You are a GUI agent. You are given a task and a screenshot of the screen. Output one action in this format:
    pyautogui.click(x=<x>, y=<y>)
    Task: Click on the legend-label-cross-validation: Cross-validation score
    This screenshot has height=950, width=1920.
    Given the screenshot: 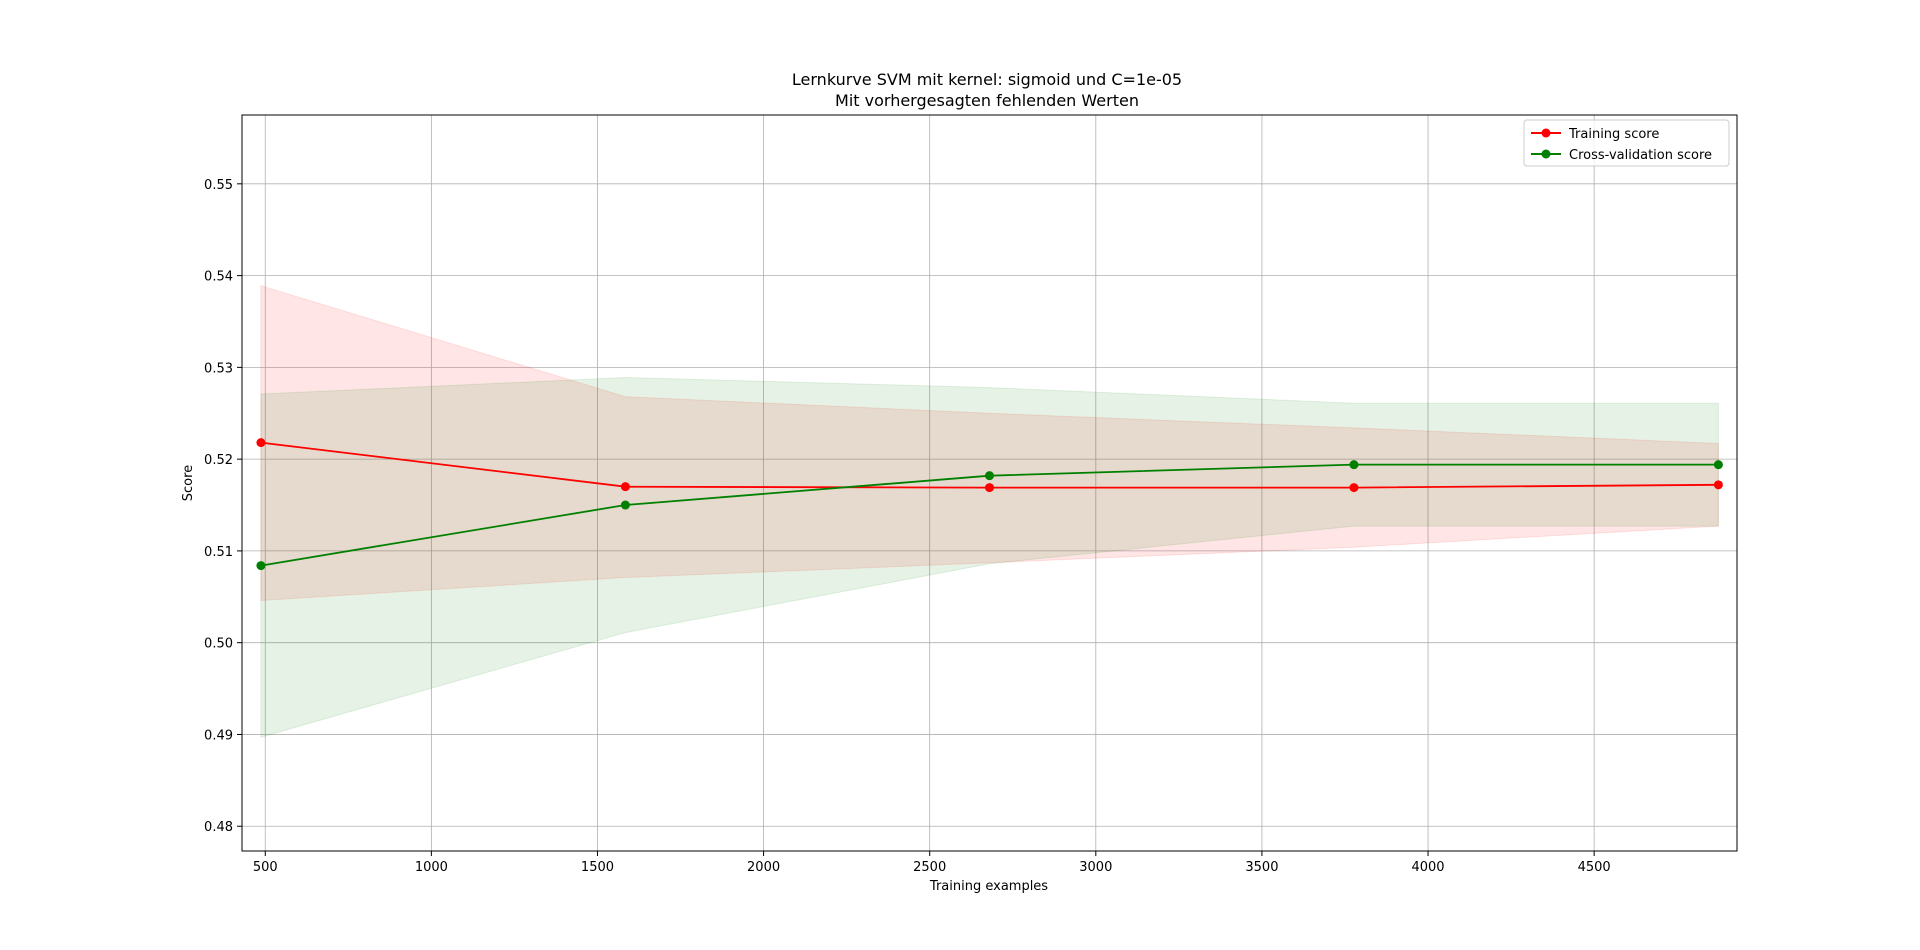 What is the action you would take?
    pyautogui.click(x=1640, y=155)
    